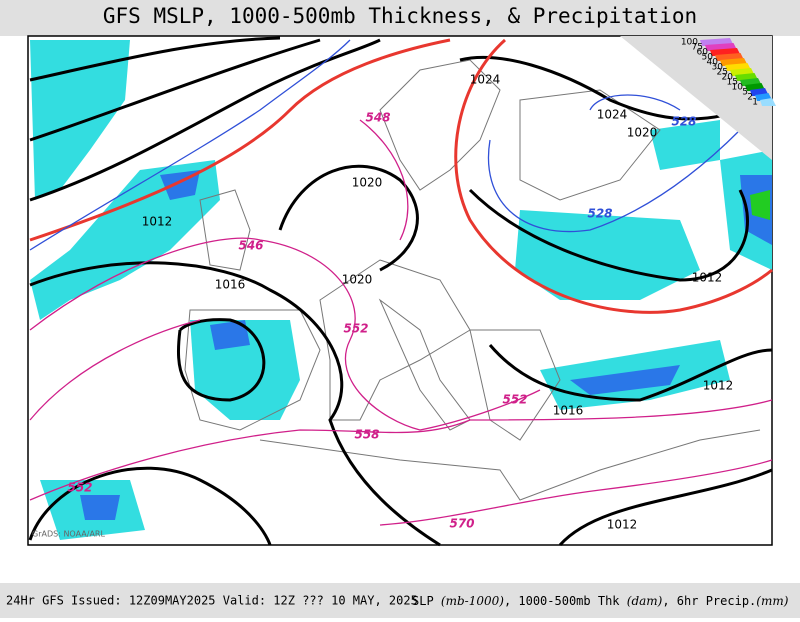 This screenshot has width=800, height=622. I want to click on footer-part: , 1000-500mb Thk, so click(565, 601).